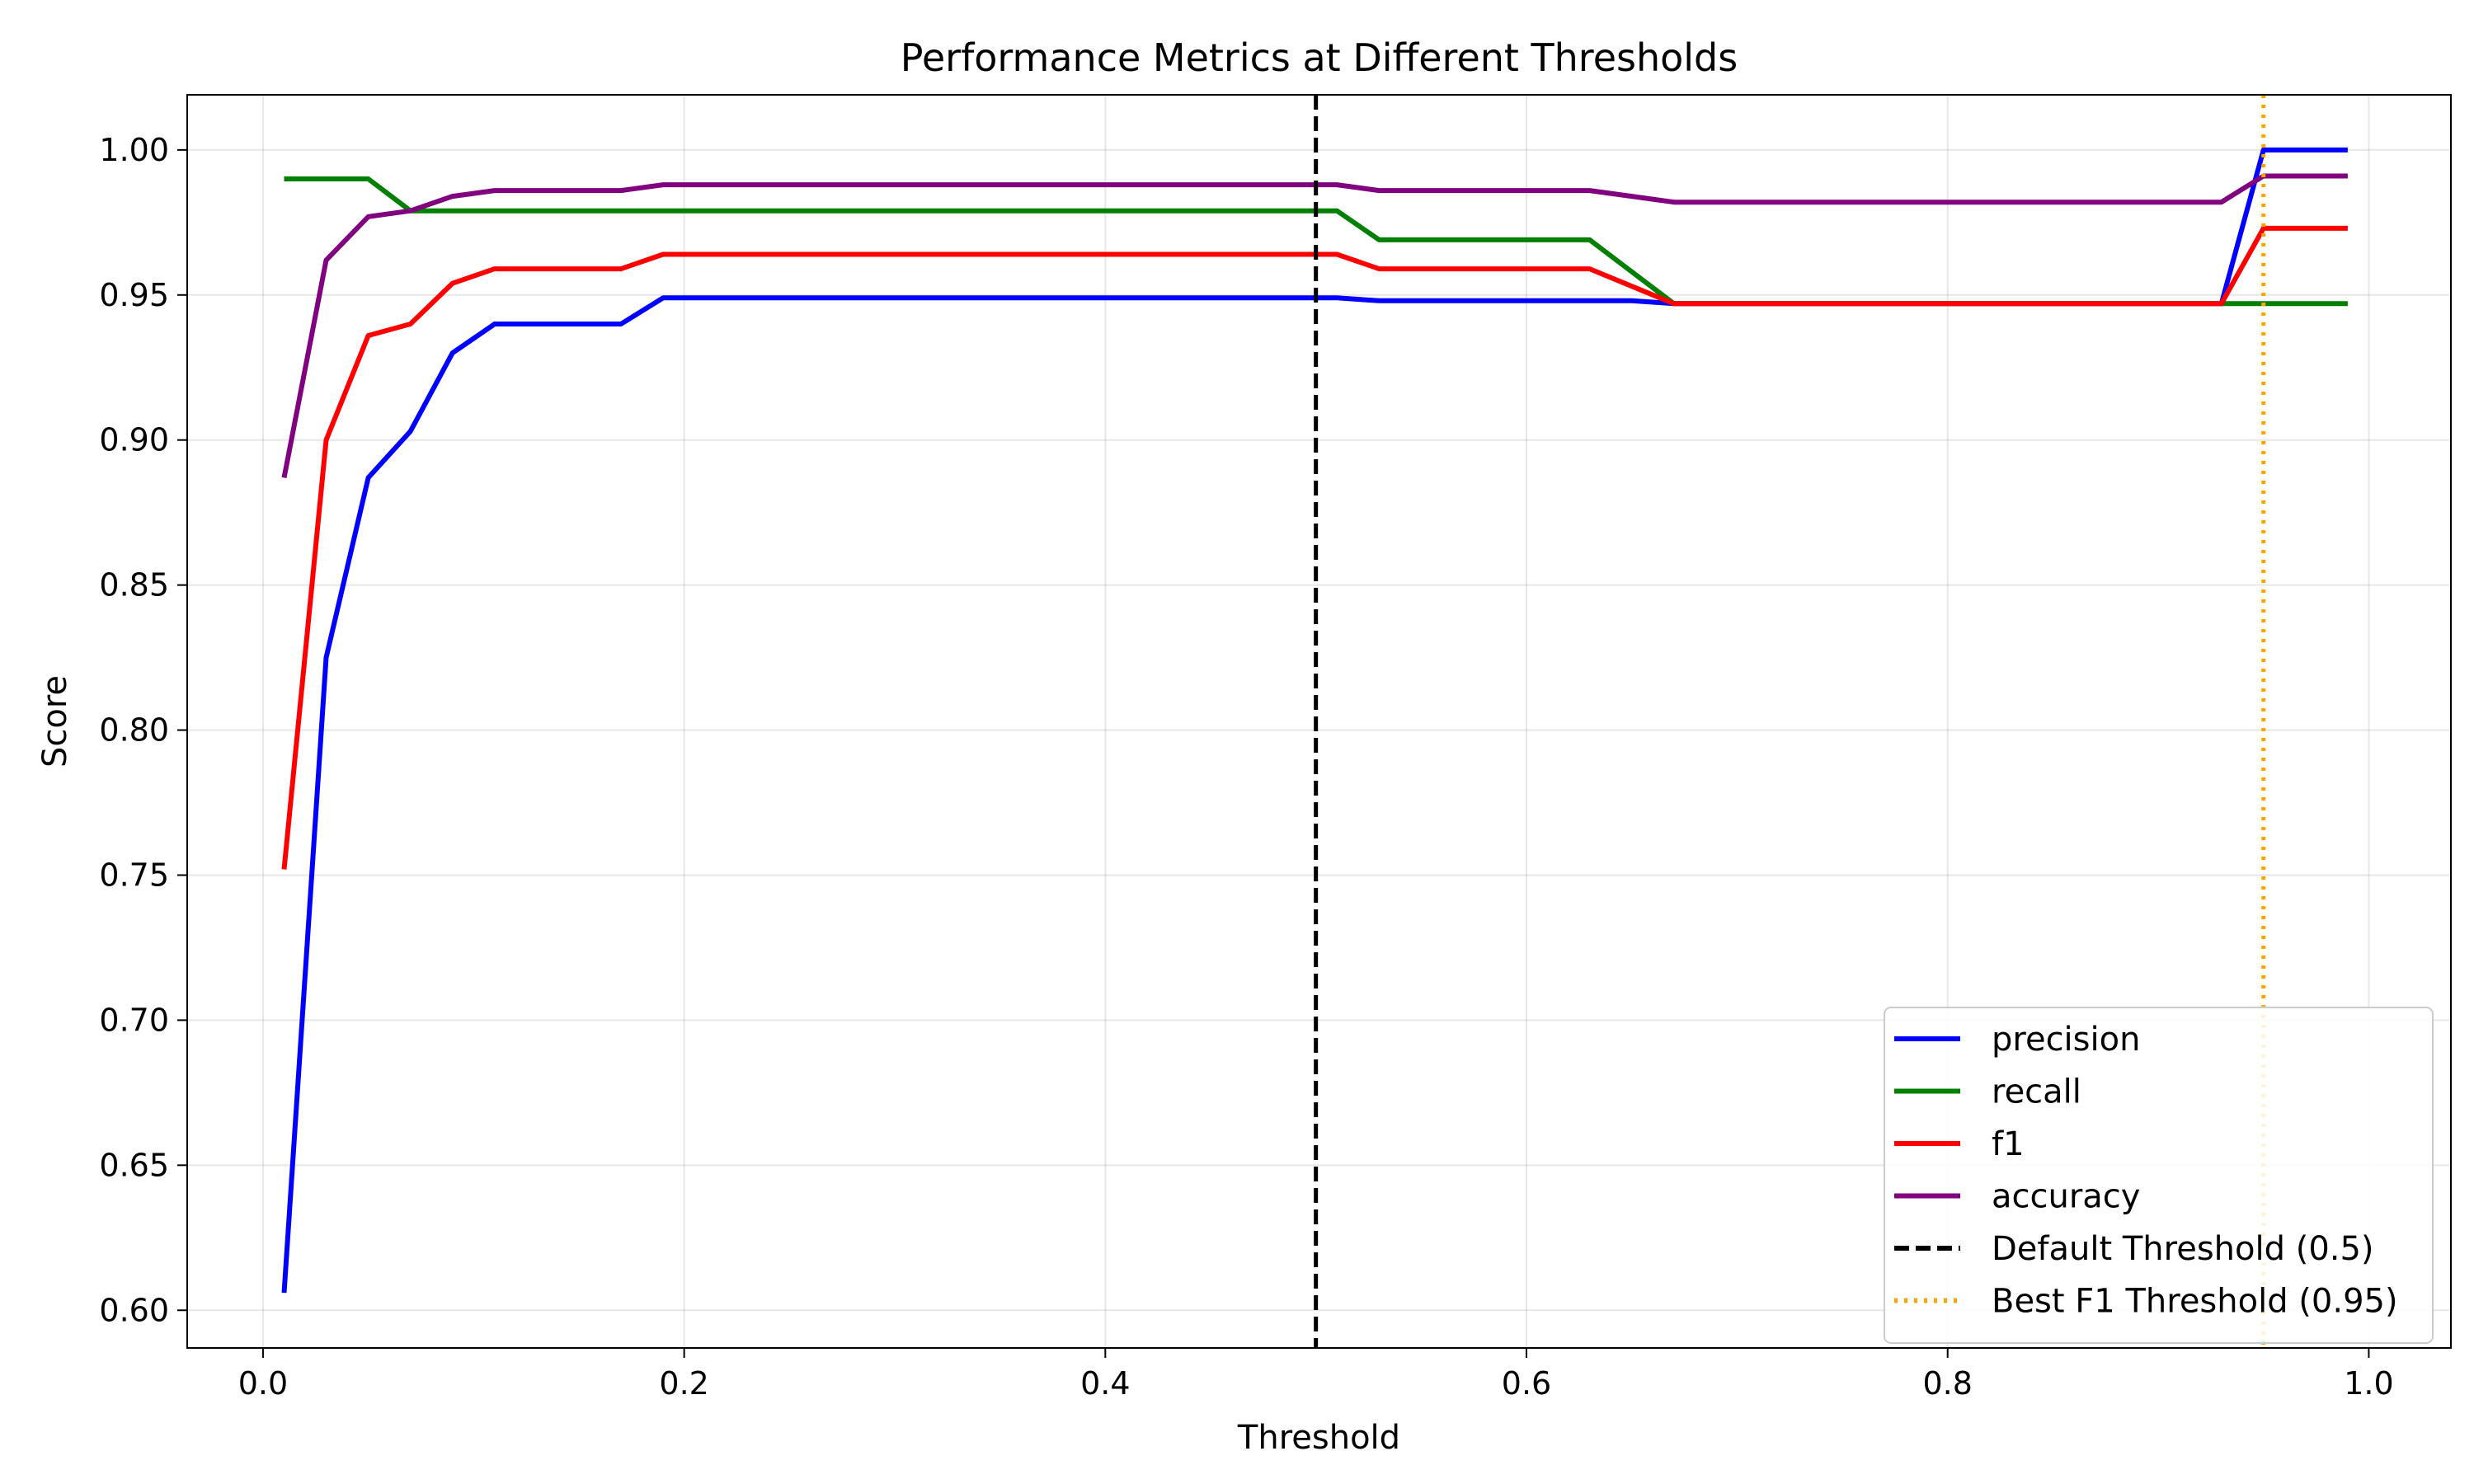 The image size is (2474, 1484). Describe the element at coordinates (2195, 1302) in the screenshot. I see `legend-label: Best F1 Threshold (0.95)` at that location.